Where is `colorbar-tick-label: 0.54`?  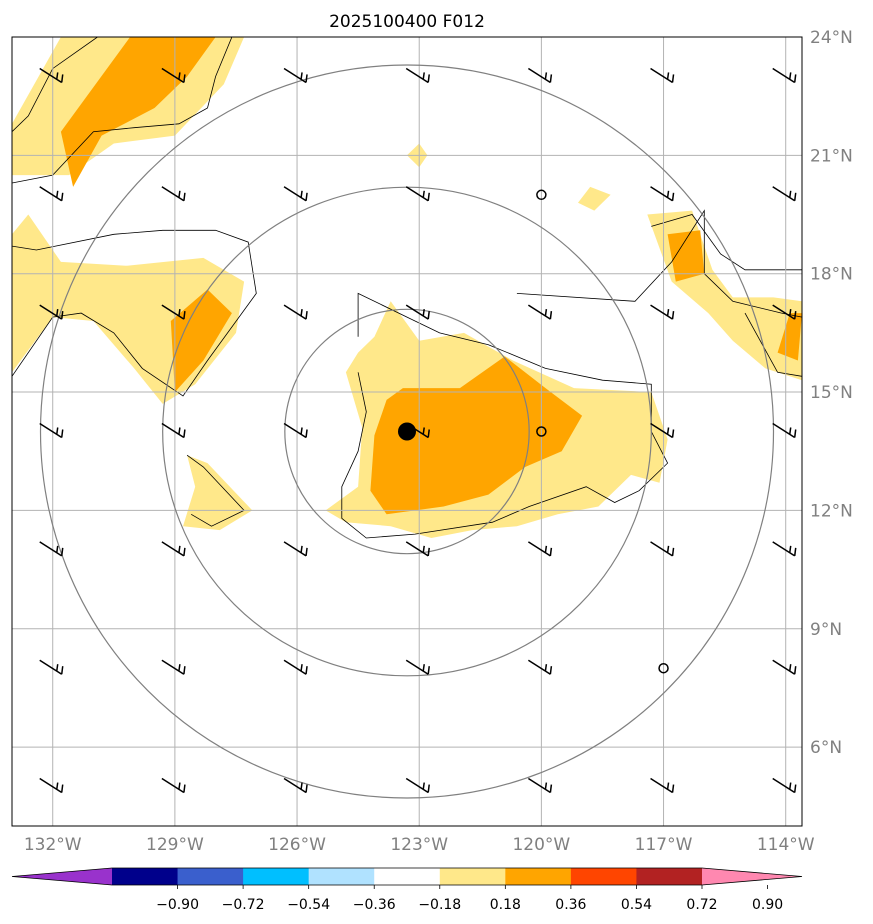
colorbar-tick-label: 0.54 is located at coordinates (636, 905).